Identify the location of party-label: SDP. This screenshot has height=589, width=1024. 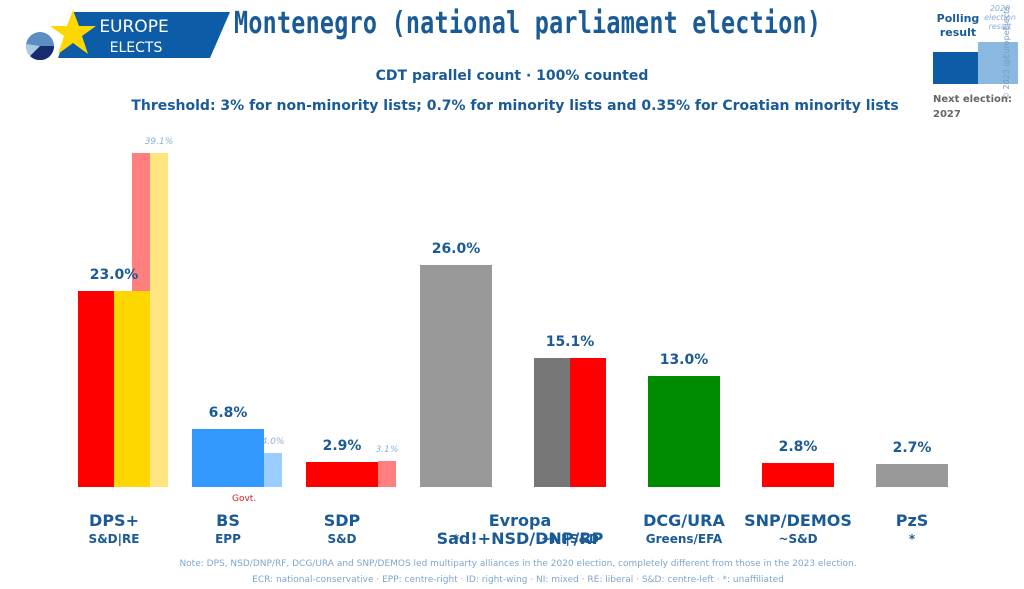
(342, 520).